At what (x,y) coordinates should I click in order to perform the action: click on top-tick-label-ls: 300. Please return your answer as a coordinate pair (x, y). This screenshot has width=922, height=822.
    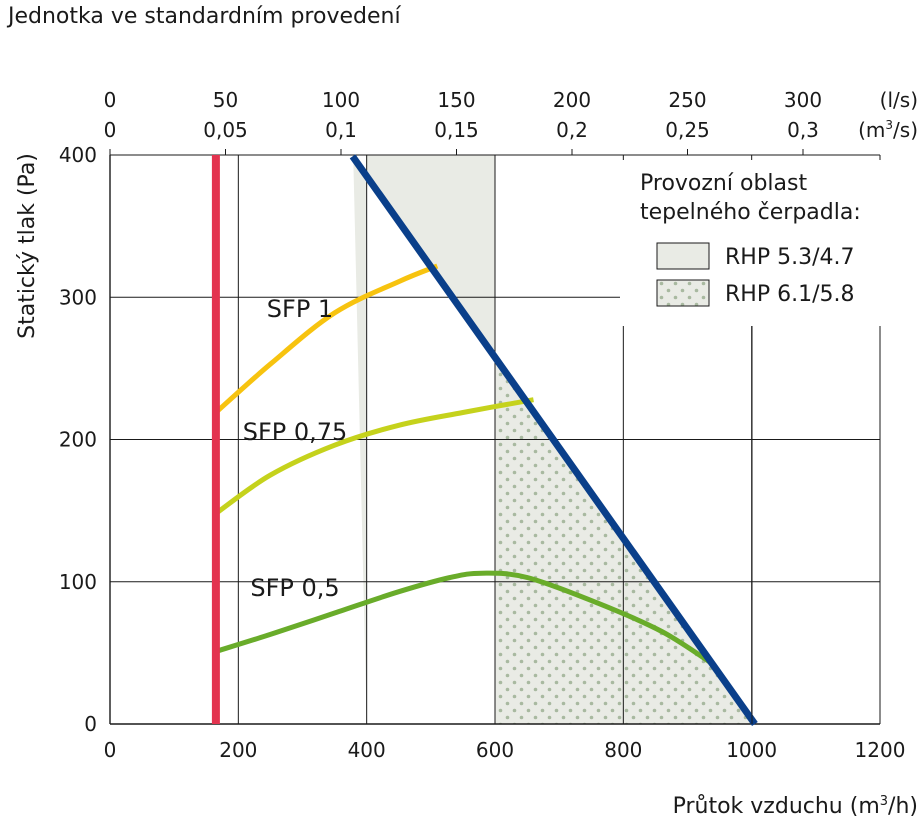
    Looking at the image, I should click on (803, 100).